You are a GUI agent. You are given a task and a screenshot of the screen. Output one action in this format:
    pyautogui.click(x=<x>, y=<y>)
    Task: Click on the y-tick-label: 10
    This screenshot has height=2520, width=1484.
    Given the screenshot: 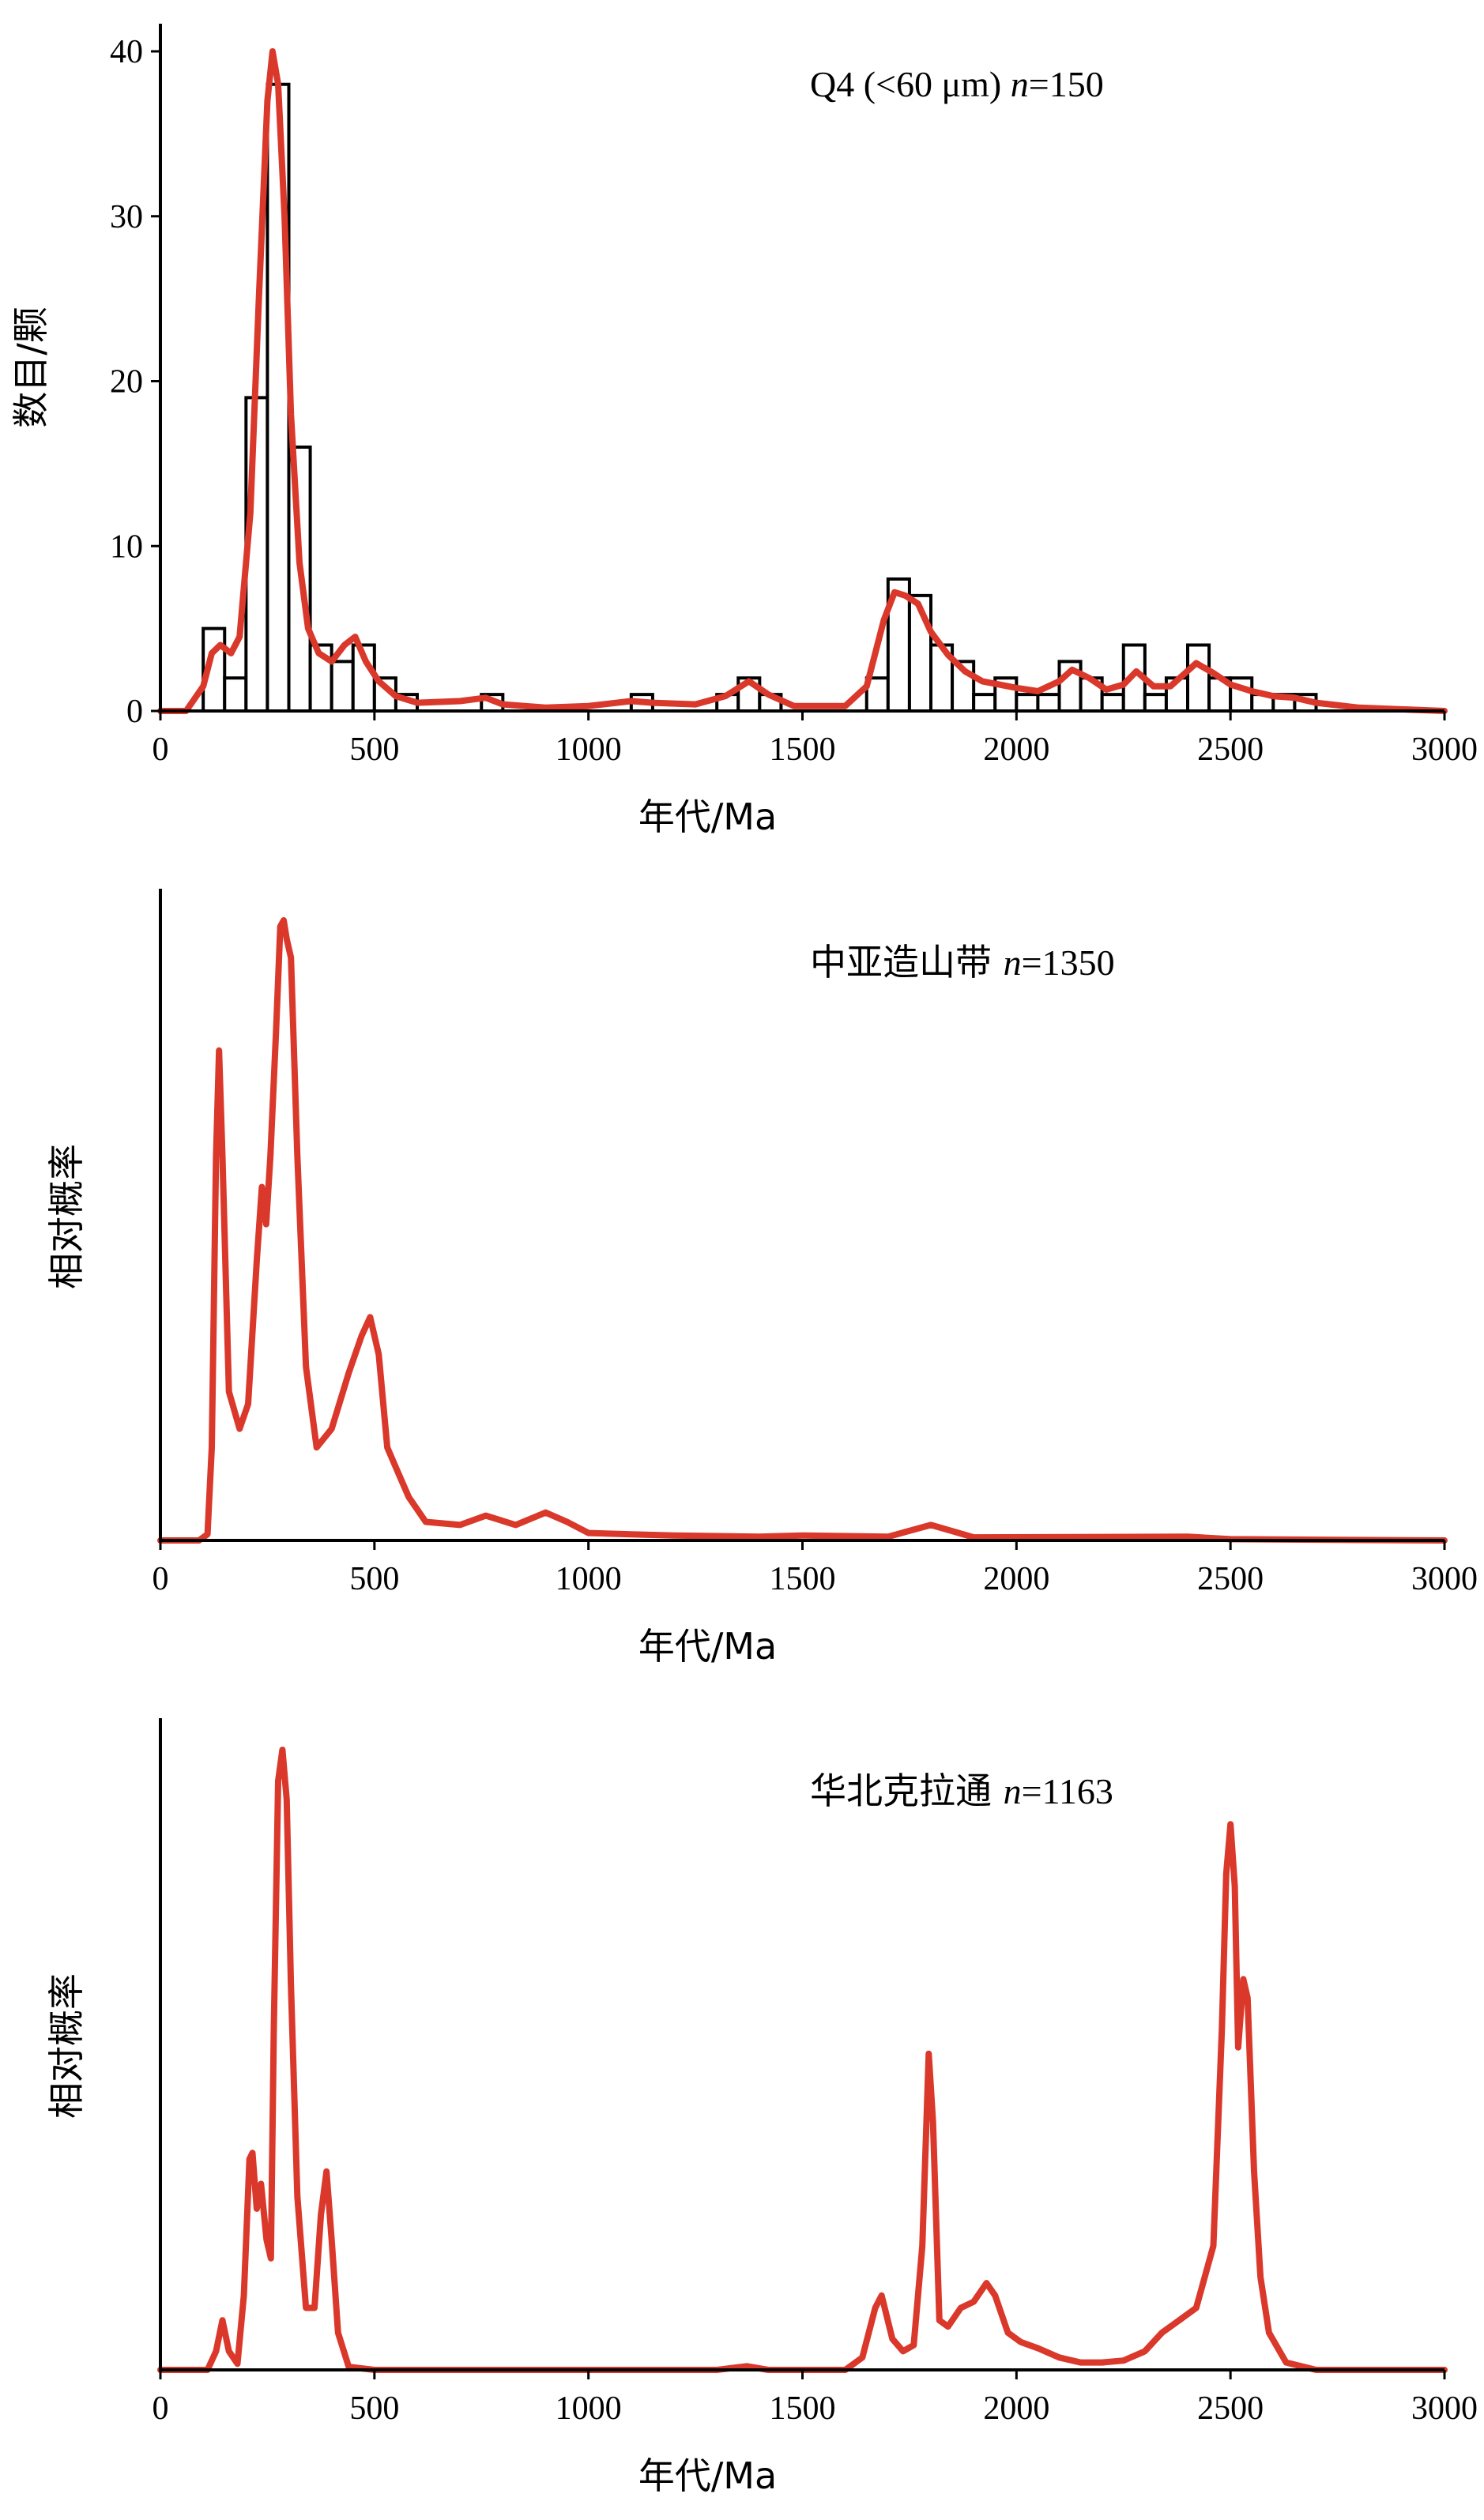 What is the action you would take?
    pyautogui.click(x=126, y=546)
    